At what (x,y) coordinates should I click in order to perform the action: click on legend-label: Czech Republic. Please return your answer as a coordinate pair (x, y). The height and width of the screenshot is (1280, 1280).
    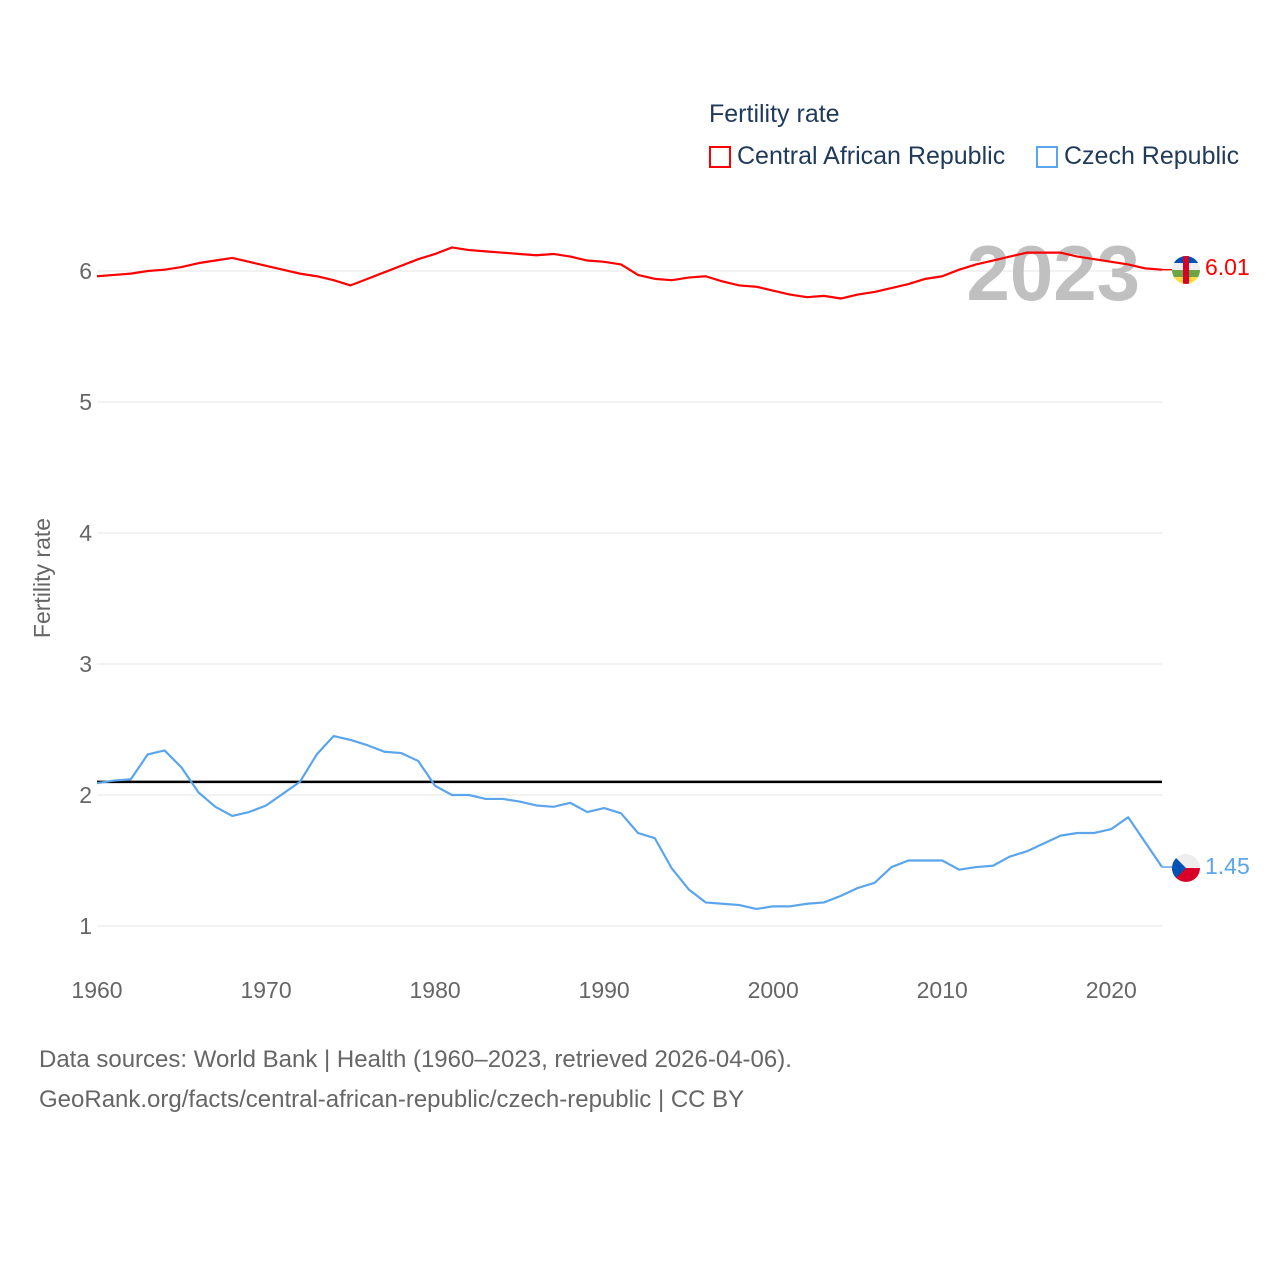
    Looking at the image, I should click on (1152, 156).